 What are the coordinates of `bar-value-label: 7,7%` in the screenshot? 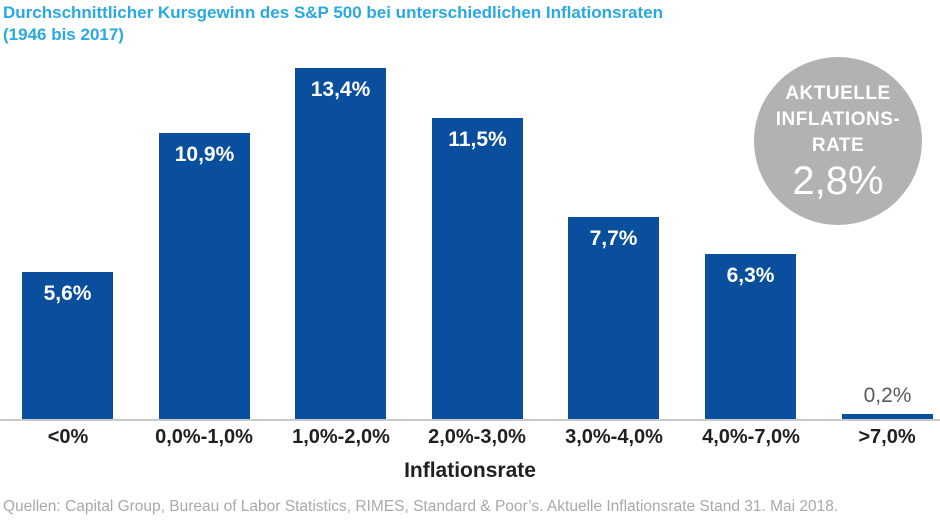 It's located at (613, 238).